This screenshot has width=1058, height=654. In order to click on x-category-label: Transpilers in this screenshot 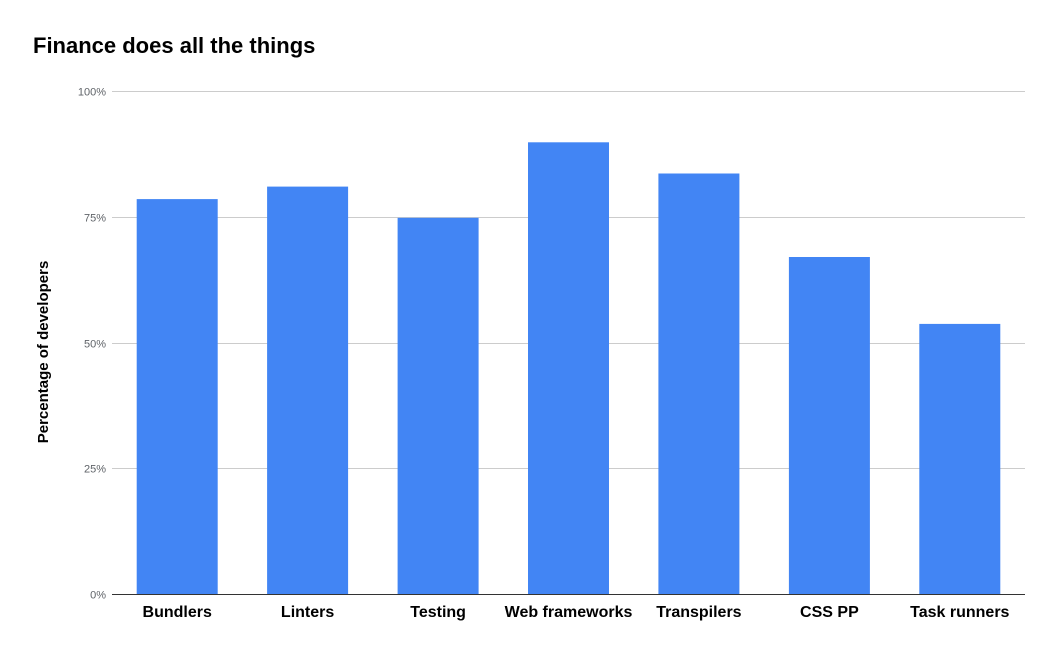, I will do `click(698, 612)`.